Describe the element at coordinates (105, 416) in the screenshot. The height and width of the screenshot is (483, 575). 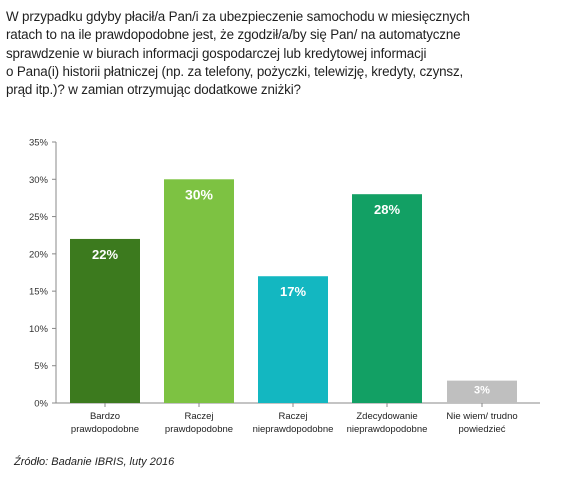
I see `x-category-label: Bardzo` at that location.